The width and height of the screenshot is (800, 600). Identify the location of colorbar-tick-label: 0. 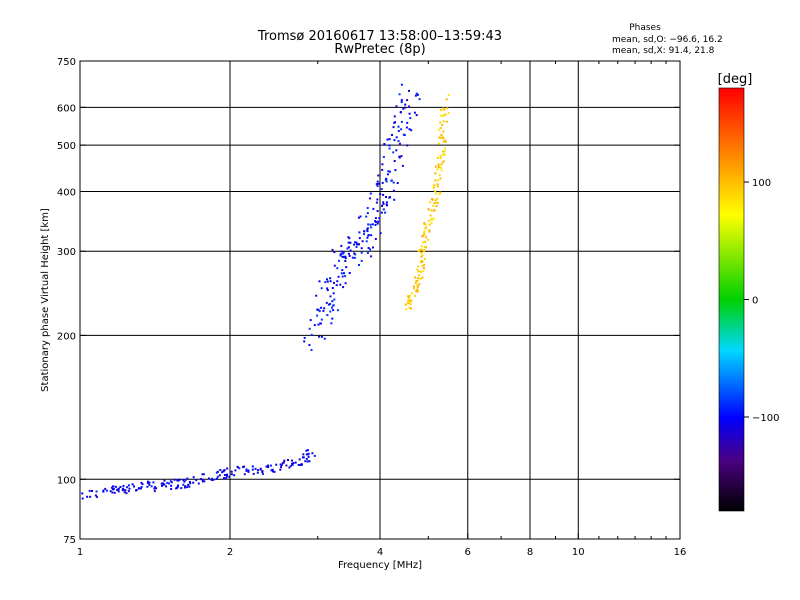
(755, 301).